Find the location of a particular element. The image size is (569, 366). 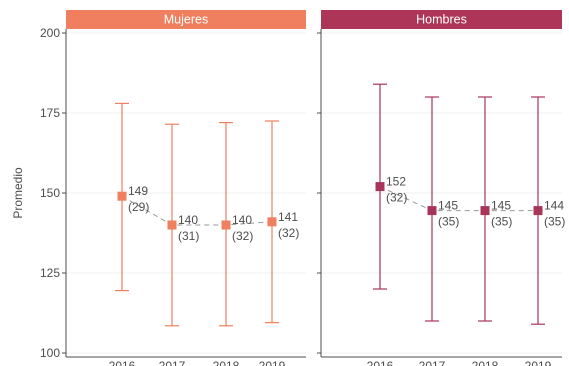

panel-strip-mujeres is located at coordinates (186, 19).